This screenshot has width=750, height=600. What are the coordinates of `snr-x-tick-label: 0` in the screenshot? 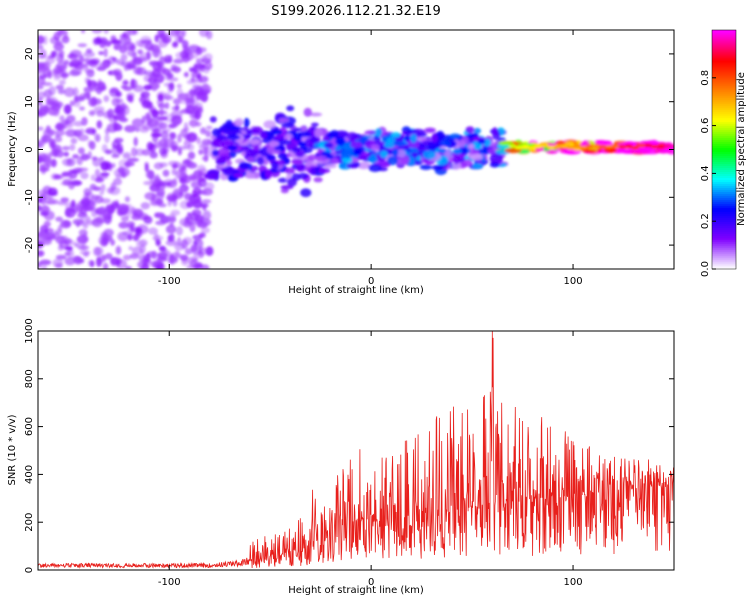 It's located at (371, 582).